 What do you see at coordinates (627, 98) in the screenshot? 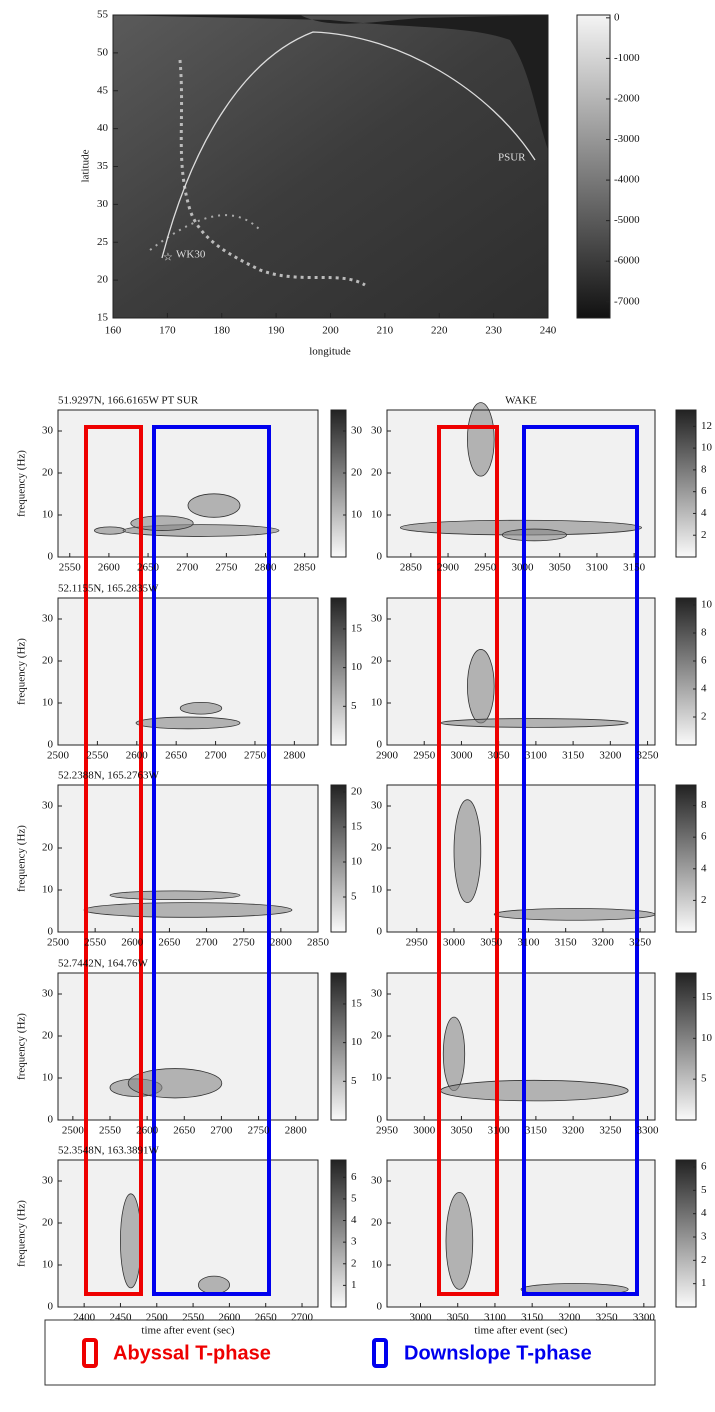
I see `colorbar-tick-label: -2000` at bounding box center [627, 98].